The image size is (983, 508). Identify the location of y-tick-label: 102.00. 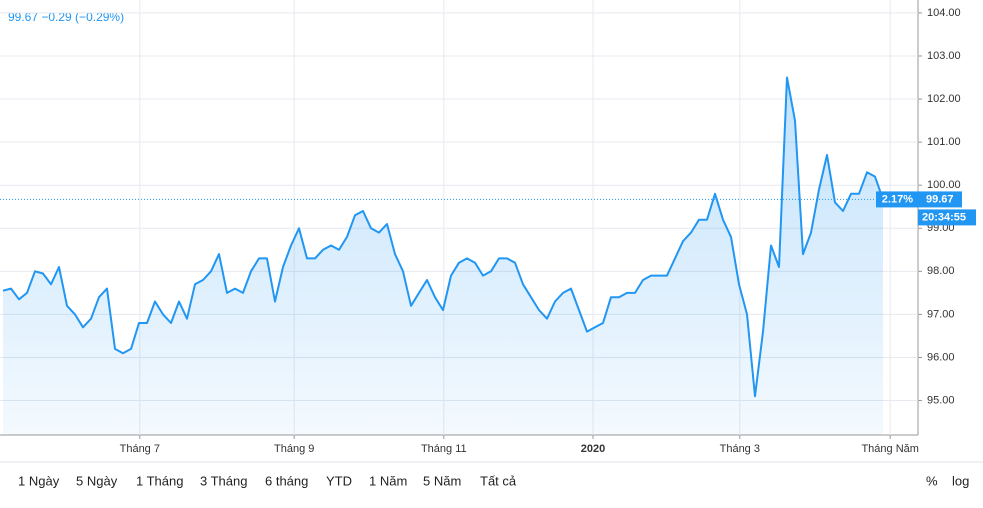
(944, 99).